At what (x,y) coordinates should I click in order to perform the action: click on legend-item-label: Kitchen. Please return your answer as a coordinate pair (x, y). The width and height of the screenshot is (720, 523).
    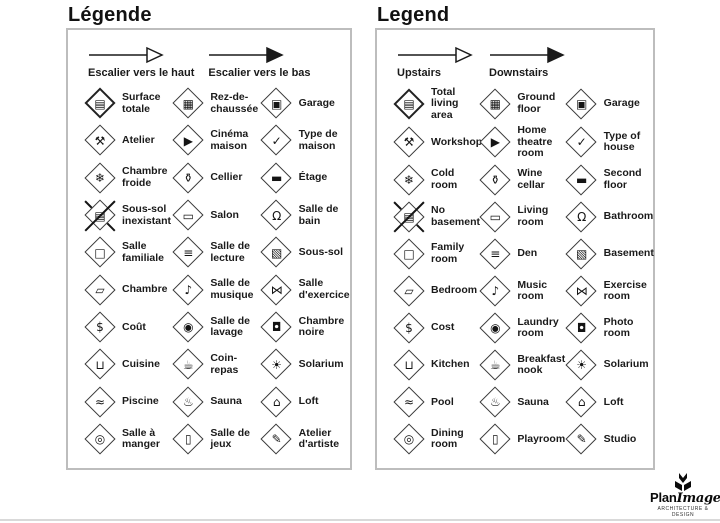
    Looking at the image, I should click on (450, 364).